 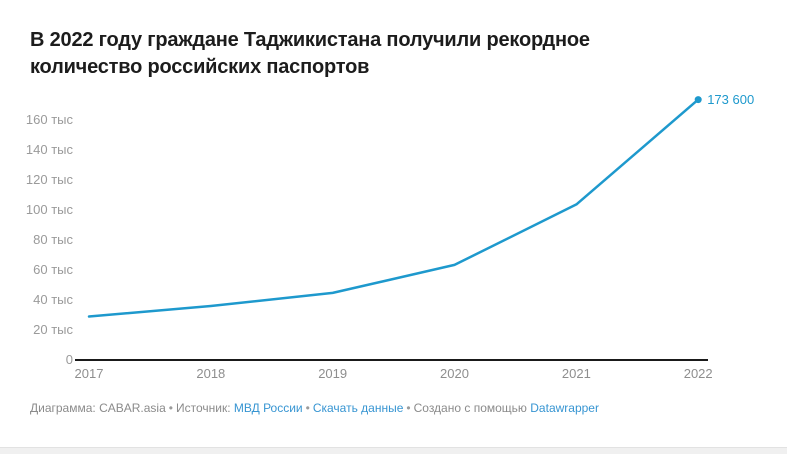 What do you see at coordinates (391, 360) in the screenshot?
I see `x-axis-line` at bounding box center [391, 360].